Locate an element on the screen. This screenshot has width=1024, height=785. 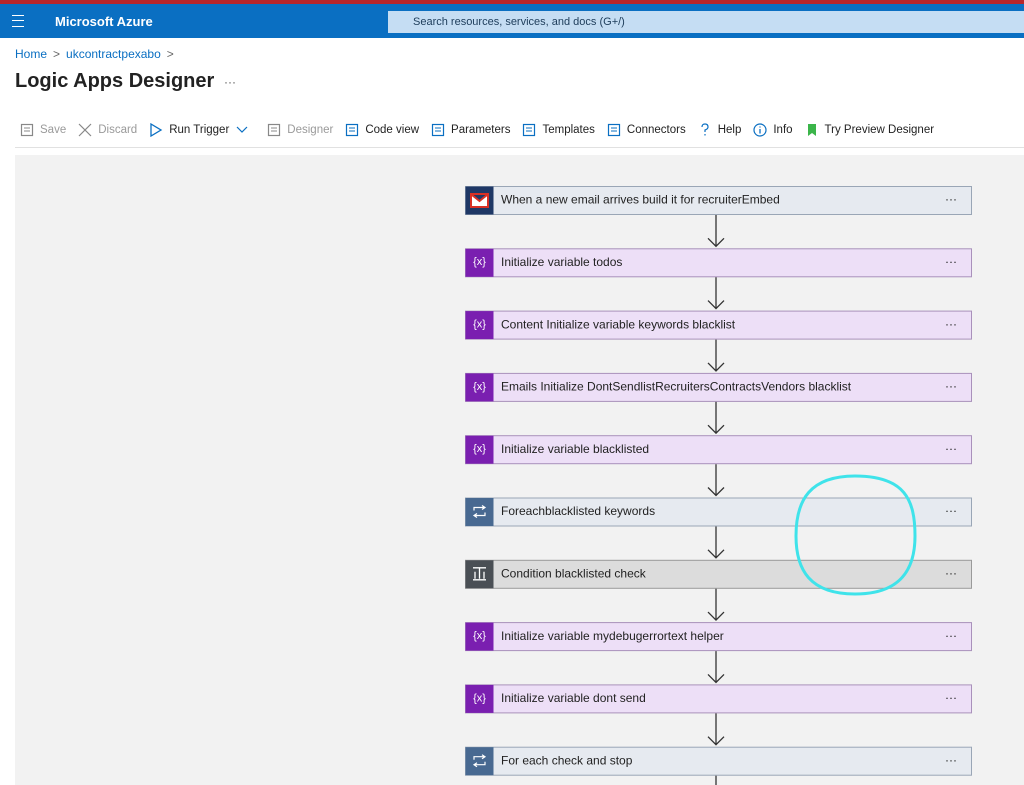
email-icon is located at coordinates (479, 200).